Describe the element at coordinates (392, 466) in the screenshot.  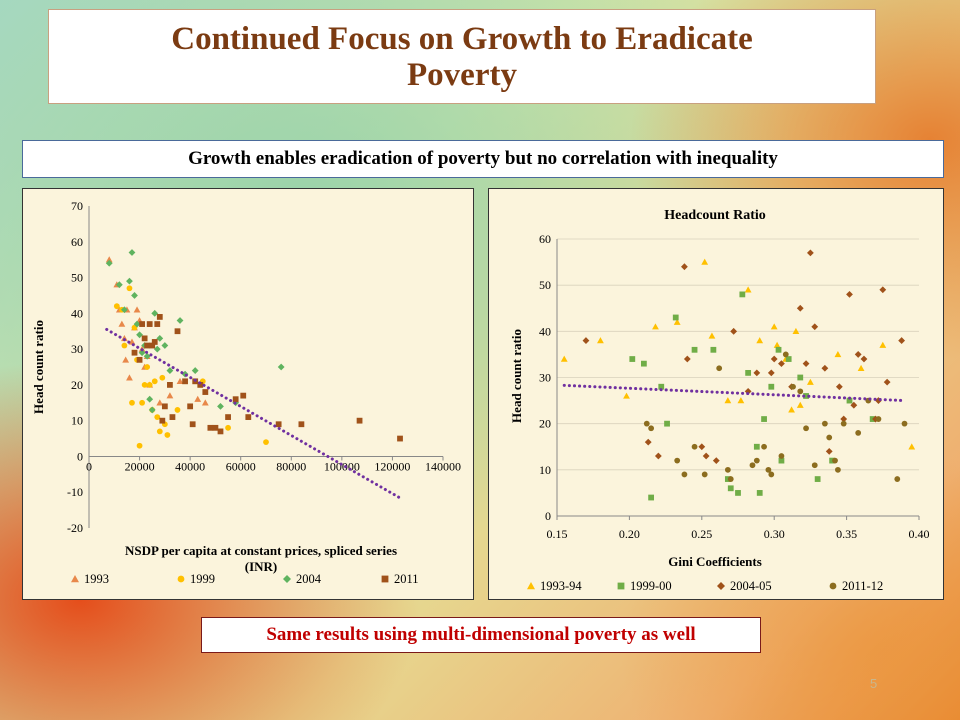
I see `x-tick-label: 120000` at that location.